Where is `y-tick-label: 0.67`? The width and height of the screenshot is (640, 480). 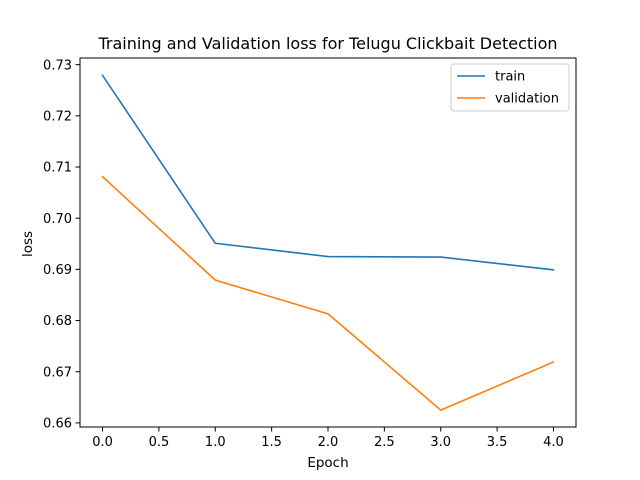 y-tick-label: 0.67 is located at coordinates (57, 372).